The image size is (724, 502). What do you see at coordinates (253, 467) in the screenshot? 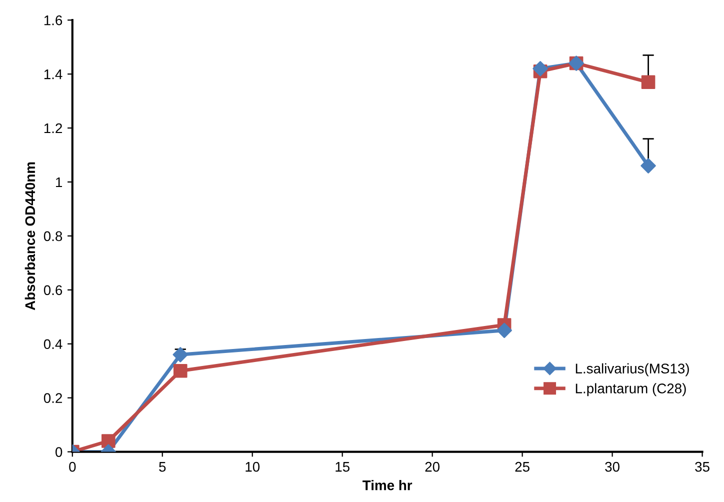
I see `x-tick-label: 10` at bounding box center [253, 467].